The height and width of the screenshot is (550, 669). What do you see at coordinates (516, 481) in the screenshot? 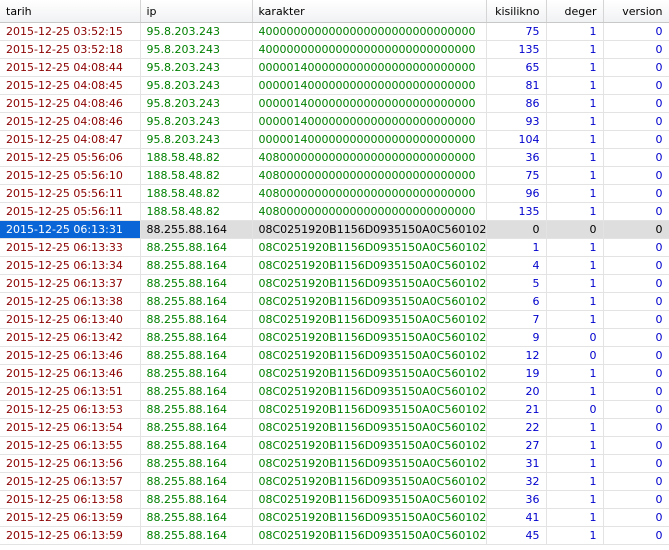
I see `cell-kisilikno: 32` at bounding box center [516, 481].